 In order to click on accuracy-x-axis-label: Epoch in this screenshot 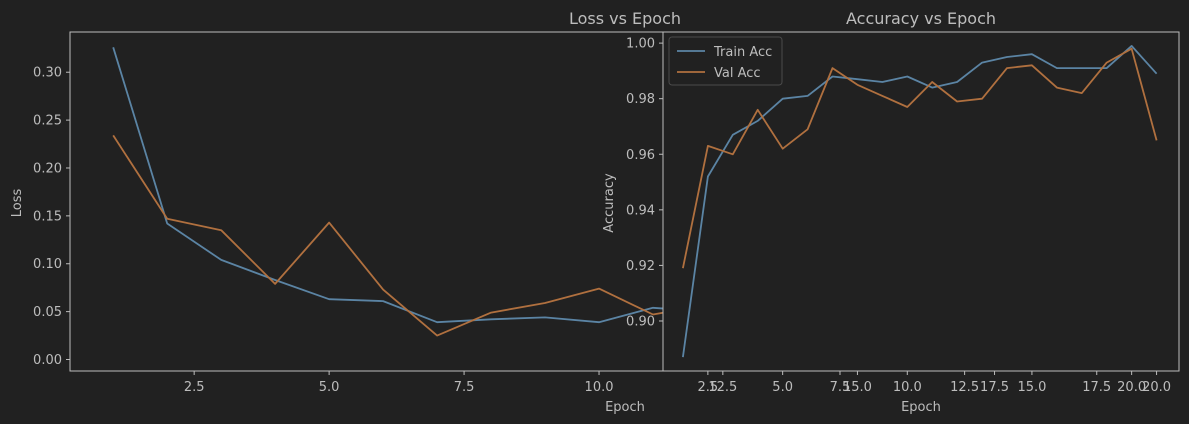, I will do `click(921, 407)`.